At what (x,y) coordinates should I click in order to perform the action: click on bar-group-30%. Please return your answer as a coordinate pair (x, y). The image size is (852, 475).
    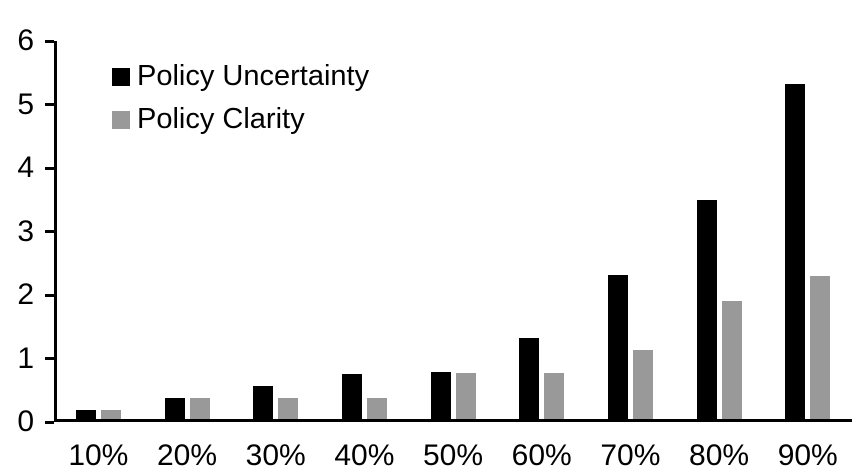
    Looking at the image, I should click on (275, 231).